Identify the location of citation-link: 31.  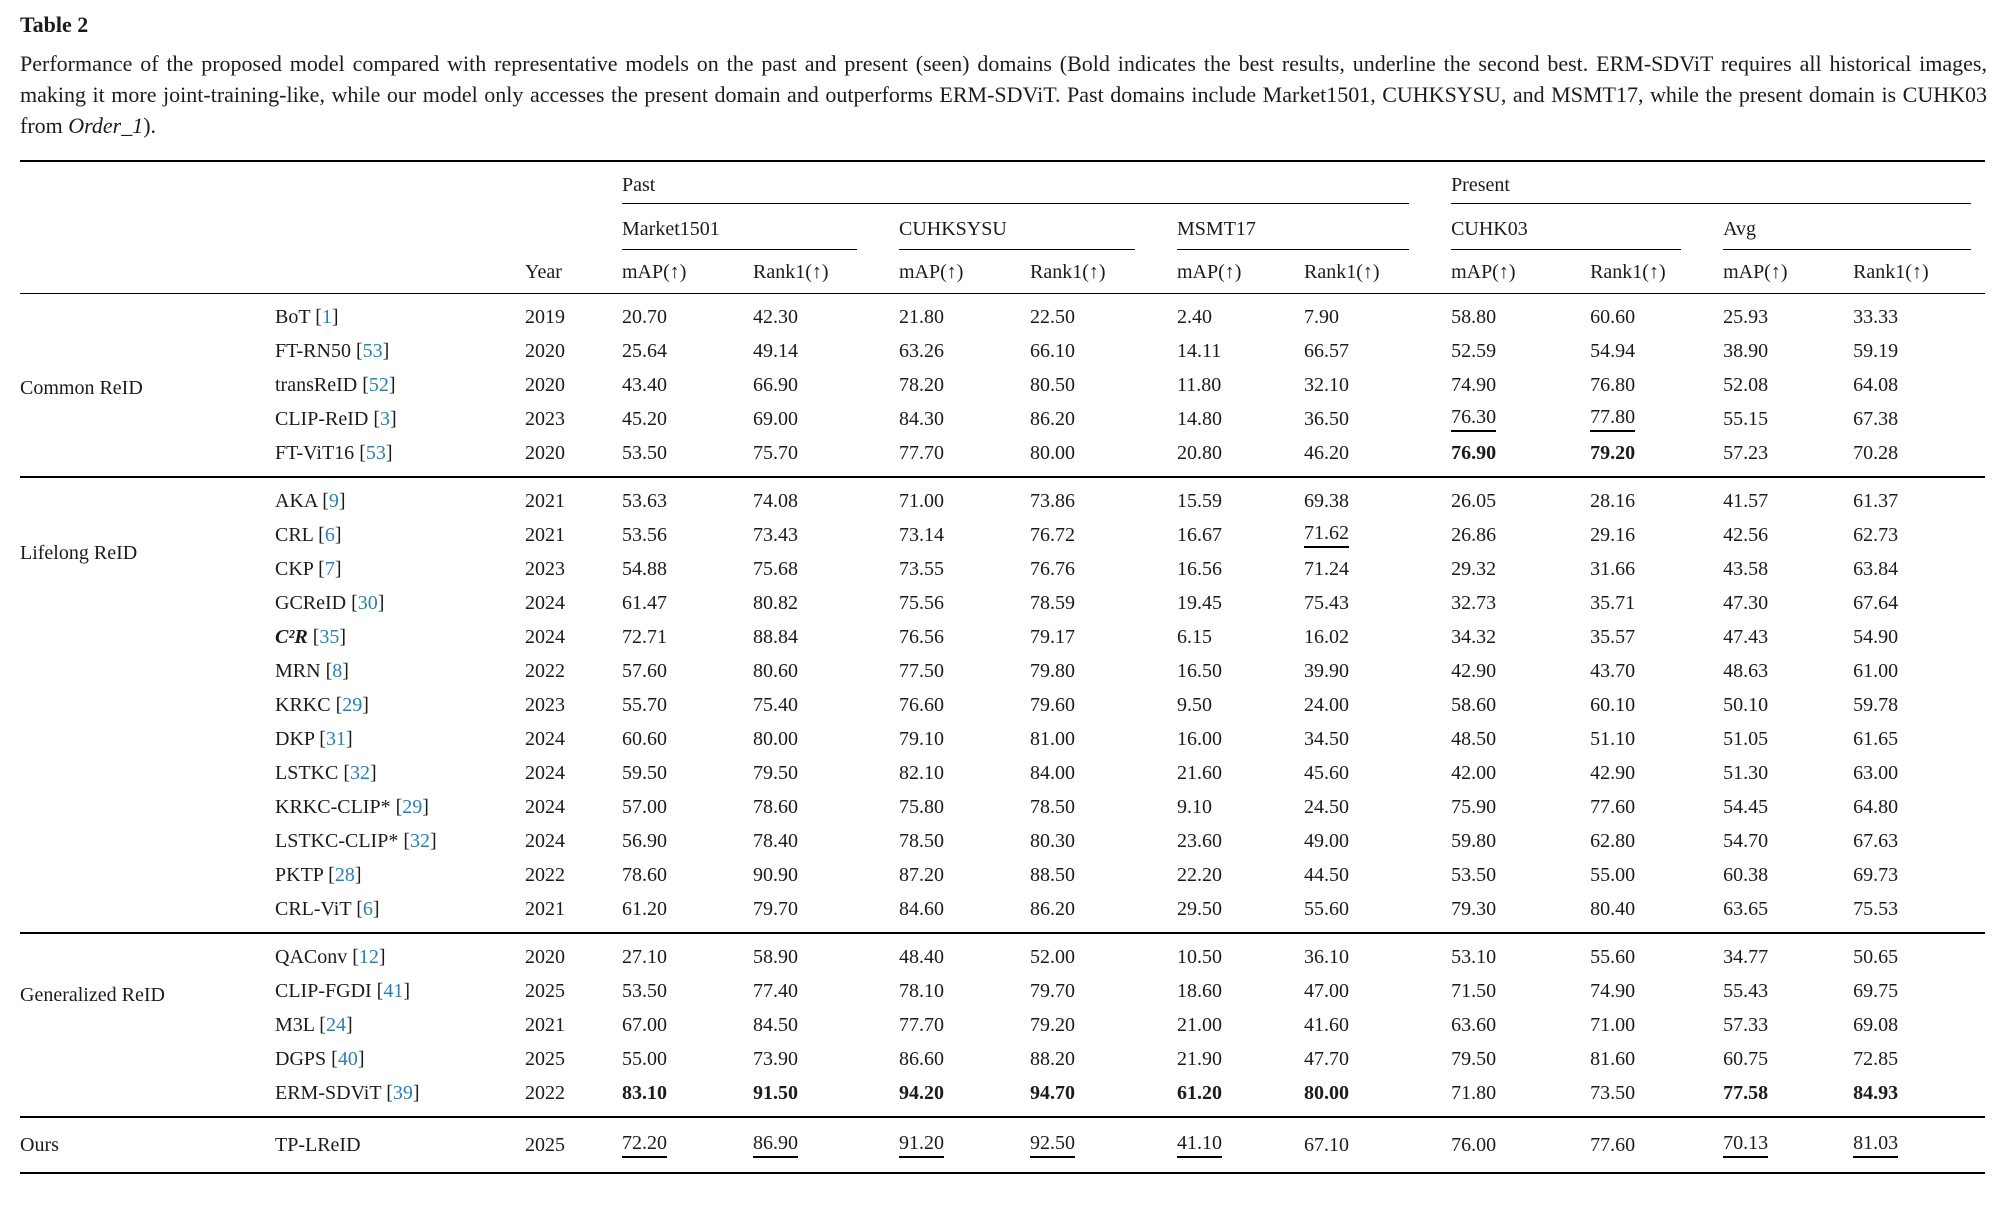
(335, 738).